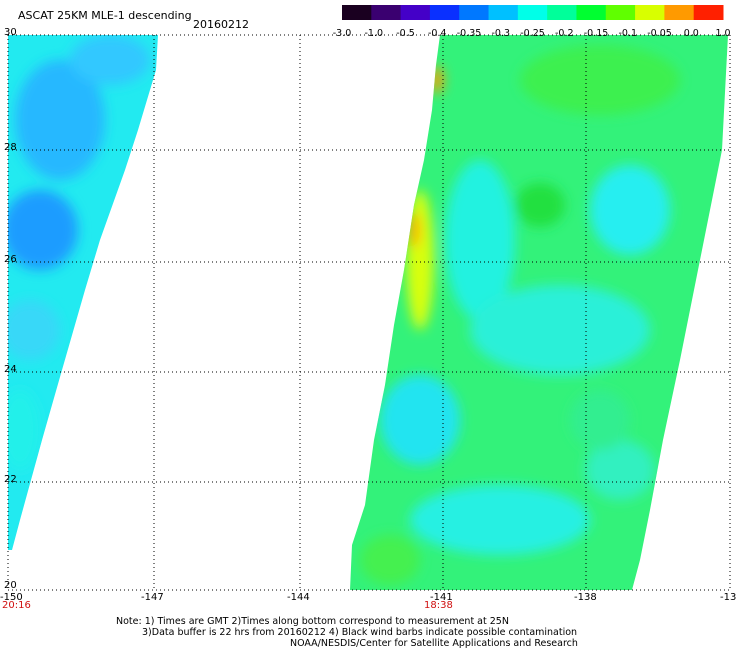 This screenshot has width=740, height=650. Describe the element at coordinates (728, 597) in the screenshot. I see `x-tick-label: -13` at that location.